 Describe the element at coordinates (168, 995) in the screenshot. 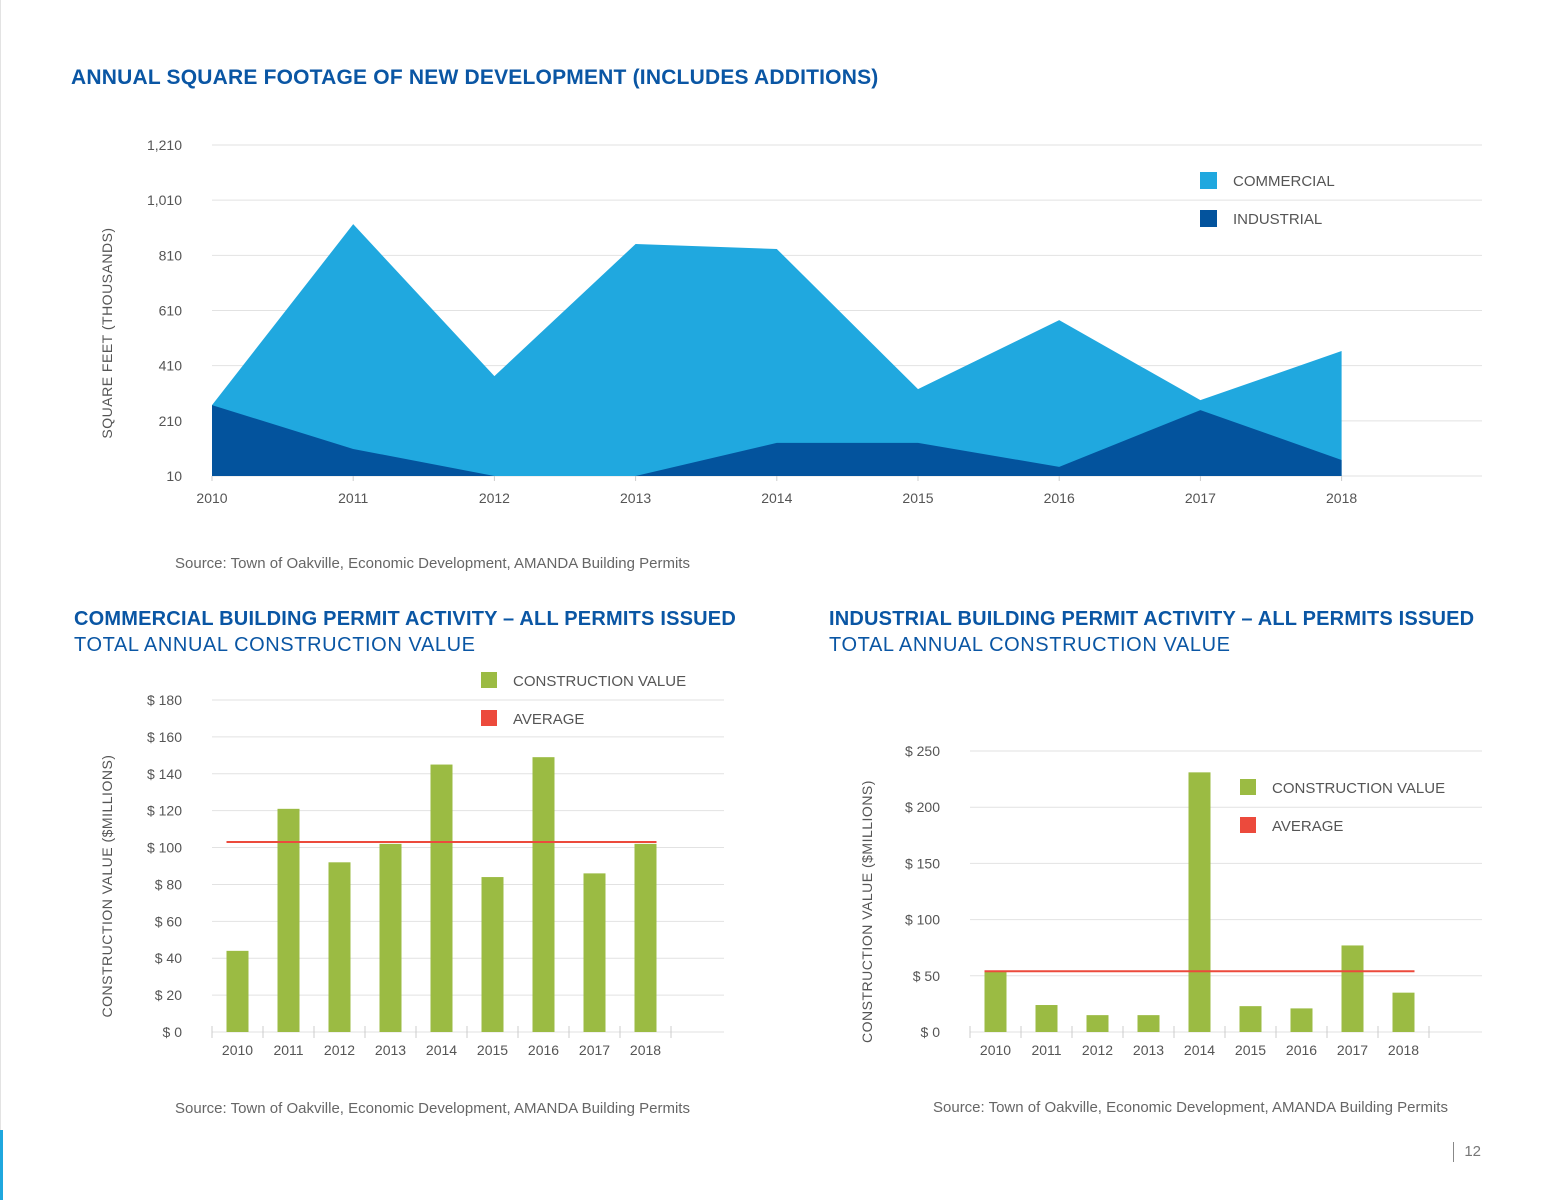

I see `y-tick-label: $ 20` at that location.